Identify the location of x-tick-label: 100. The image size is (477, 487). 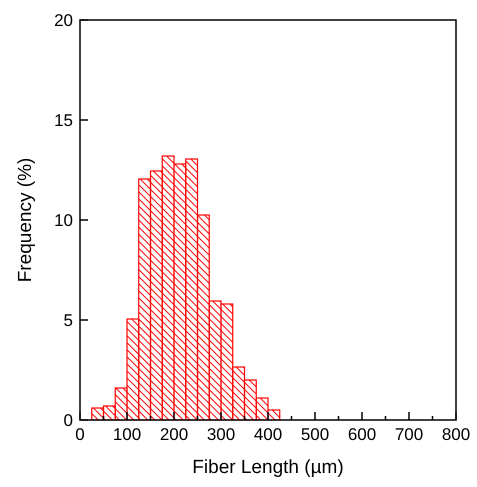
(127, 434).